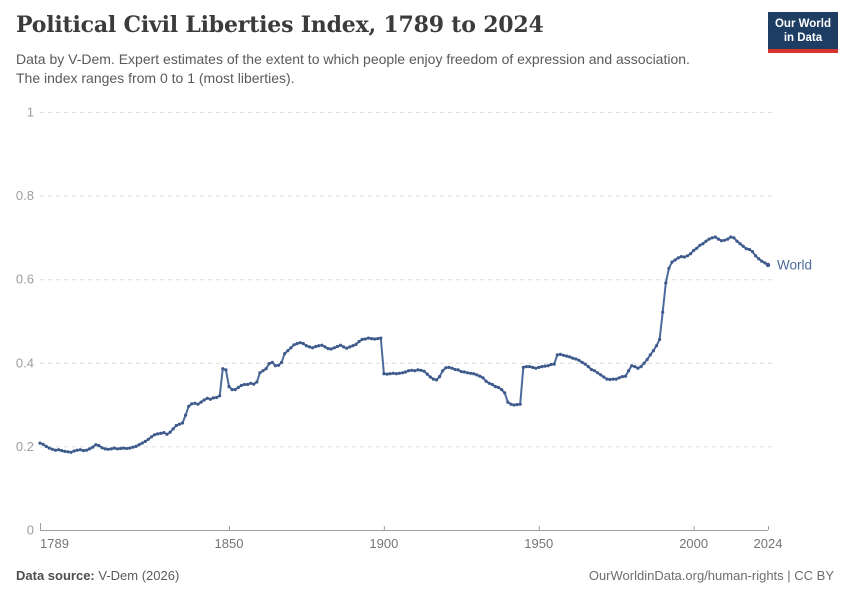  Describe the element at coordinates (25, 279) in the screenshot. I see `y-tick-label-0.6: 0.6` at that location.